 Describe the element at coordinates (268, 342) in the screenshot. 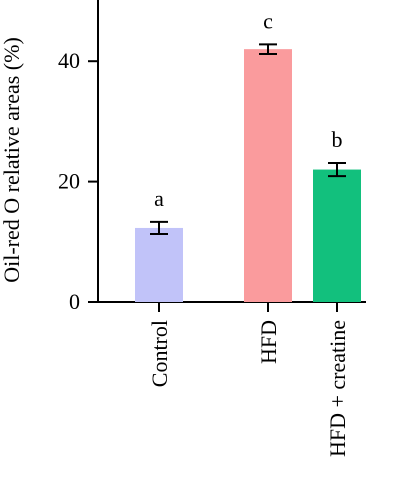

I see `x-tick-label: HFD` at that location.